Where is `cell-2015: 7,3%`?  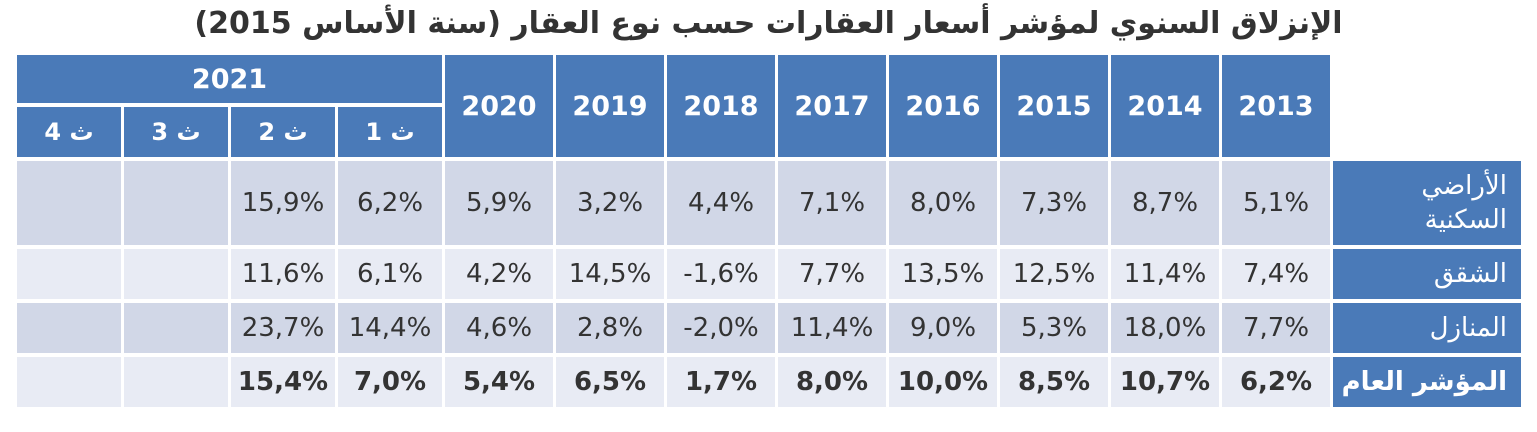 cell-2015: 7,3% is located at coordinates (1054, 203).